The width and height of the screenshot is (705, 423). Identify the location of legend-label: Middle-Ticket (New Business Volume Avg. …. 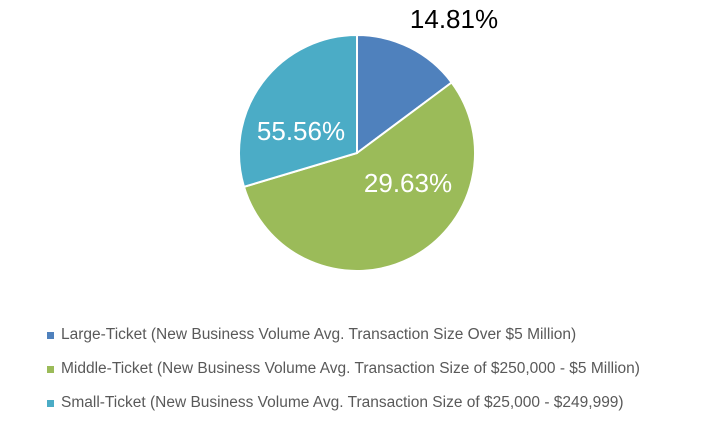
(350, 368).